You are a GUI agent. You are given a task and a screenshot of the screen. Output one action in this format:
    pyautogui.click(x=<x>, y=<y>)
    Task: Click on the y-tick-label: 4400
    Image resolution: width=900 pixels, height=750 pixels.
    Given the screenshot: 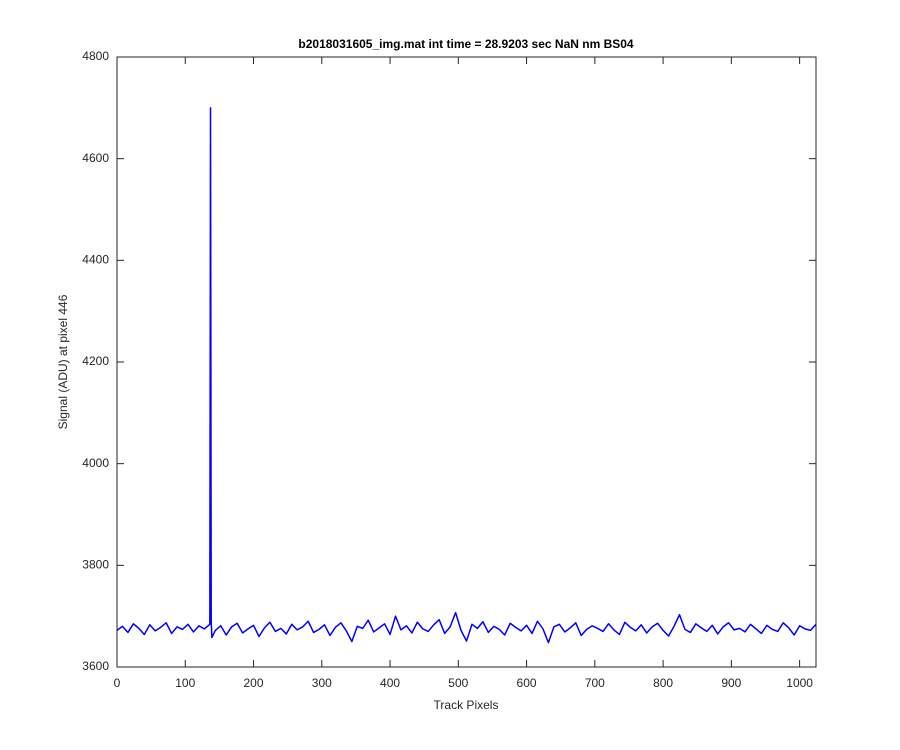 What is the action you would take?
    pyautogui.click(x=95, y=260)
    